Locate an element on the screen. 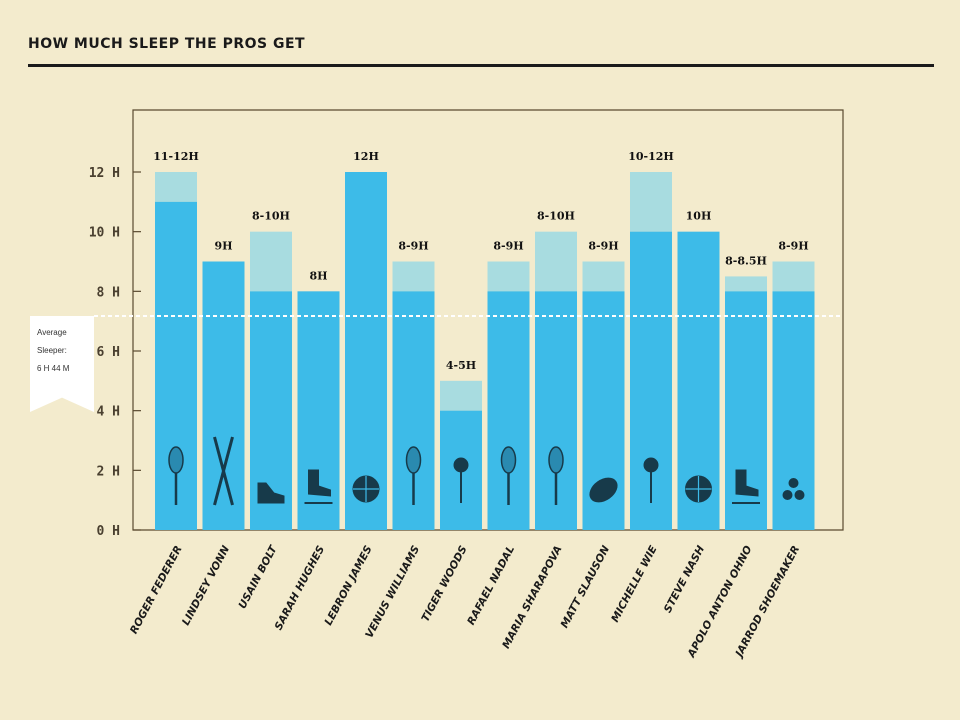 This screenshot has height=720, width=960. data-label: 10-12H is located at coordinates (651, 156).